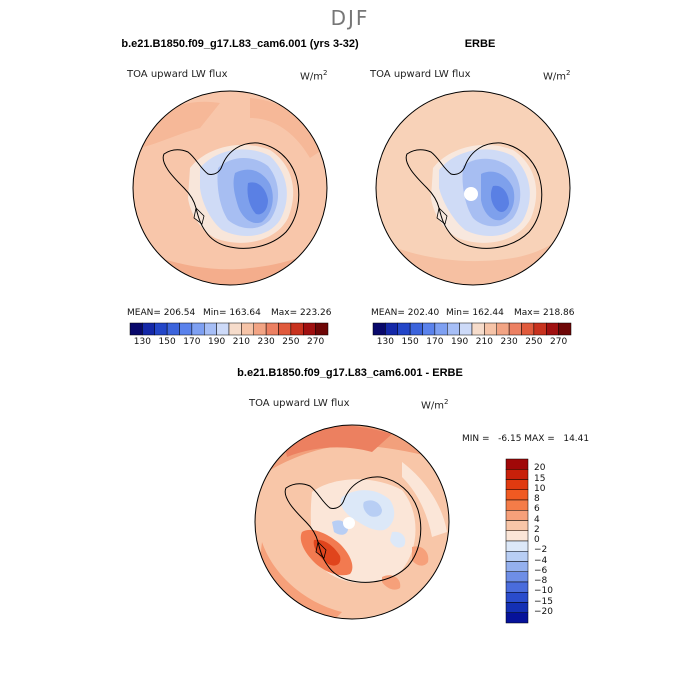  Describe the element at coordinates (266, 342) in the screenshot. I see `model-colorbar-tick-label: 230` at that location.